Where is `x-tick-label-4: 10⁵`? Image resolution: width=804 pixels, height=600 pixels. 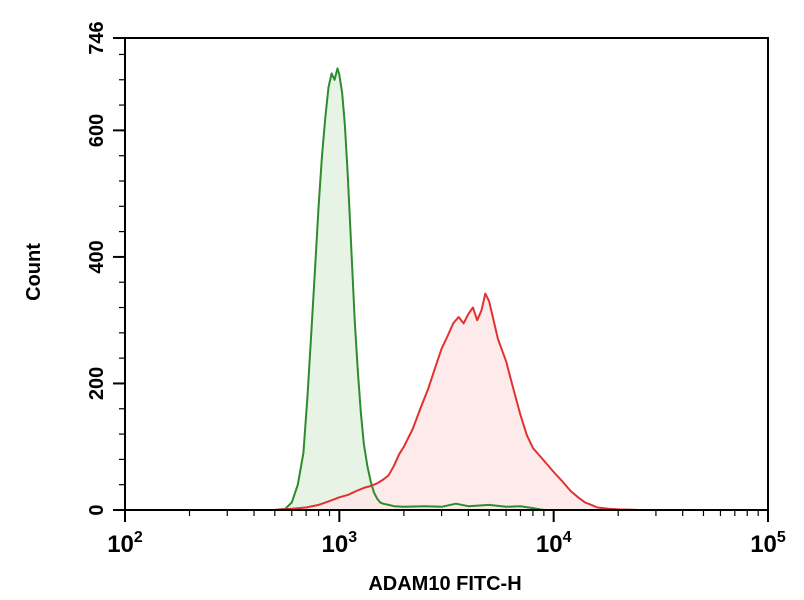 x-tick-label-4: 10⁵ is located at coordinates (768, 543).